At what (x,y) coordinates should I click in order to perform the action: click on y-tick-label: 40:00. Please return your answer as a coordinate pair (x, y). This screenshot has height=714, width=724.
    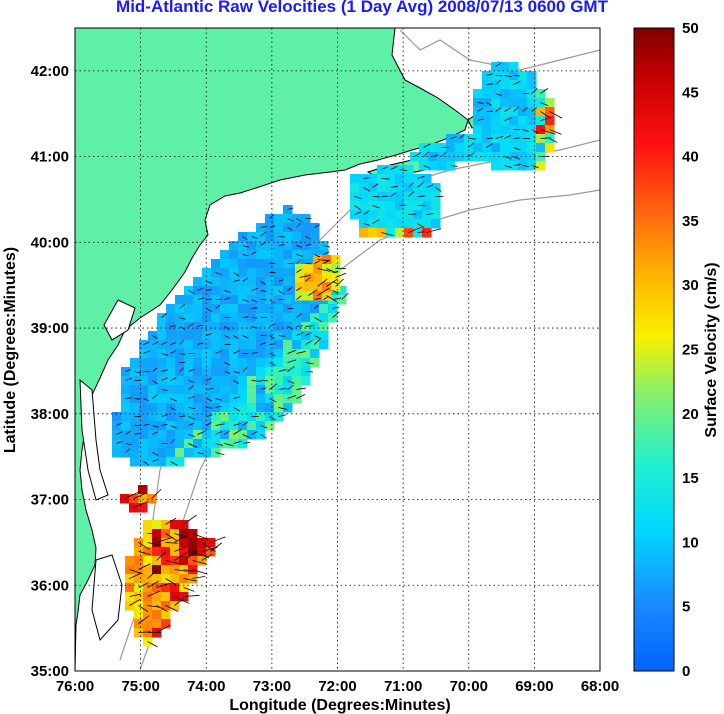
    Looking at the image, I should click on (50, 242).